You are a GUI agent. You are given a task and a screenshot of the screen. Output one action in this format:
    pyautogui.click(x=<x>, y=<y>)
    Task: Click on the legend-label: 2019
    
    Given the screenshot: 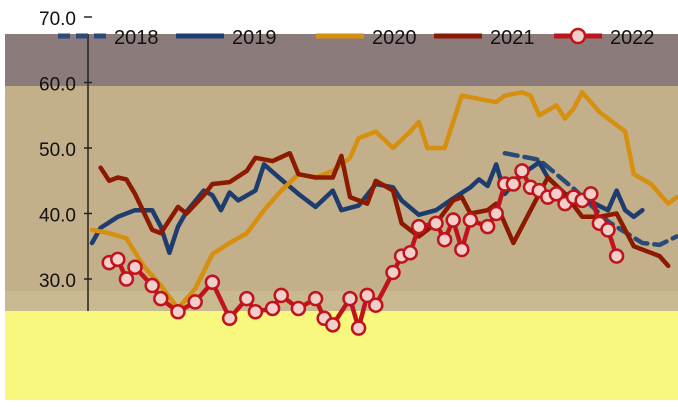 What is the action you would take?
    pyautogui.click(x=254, y=38)
    